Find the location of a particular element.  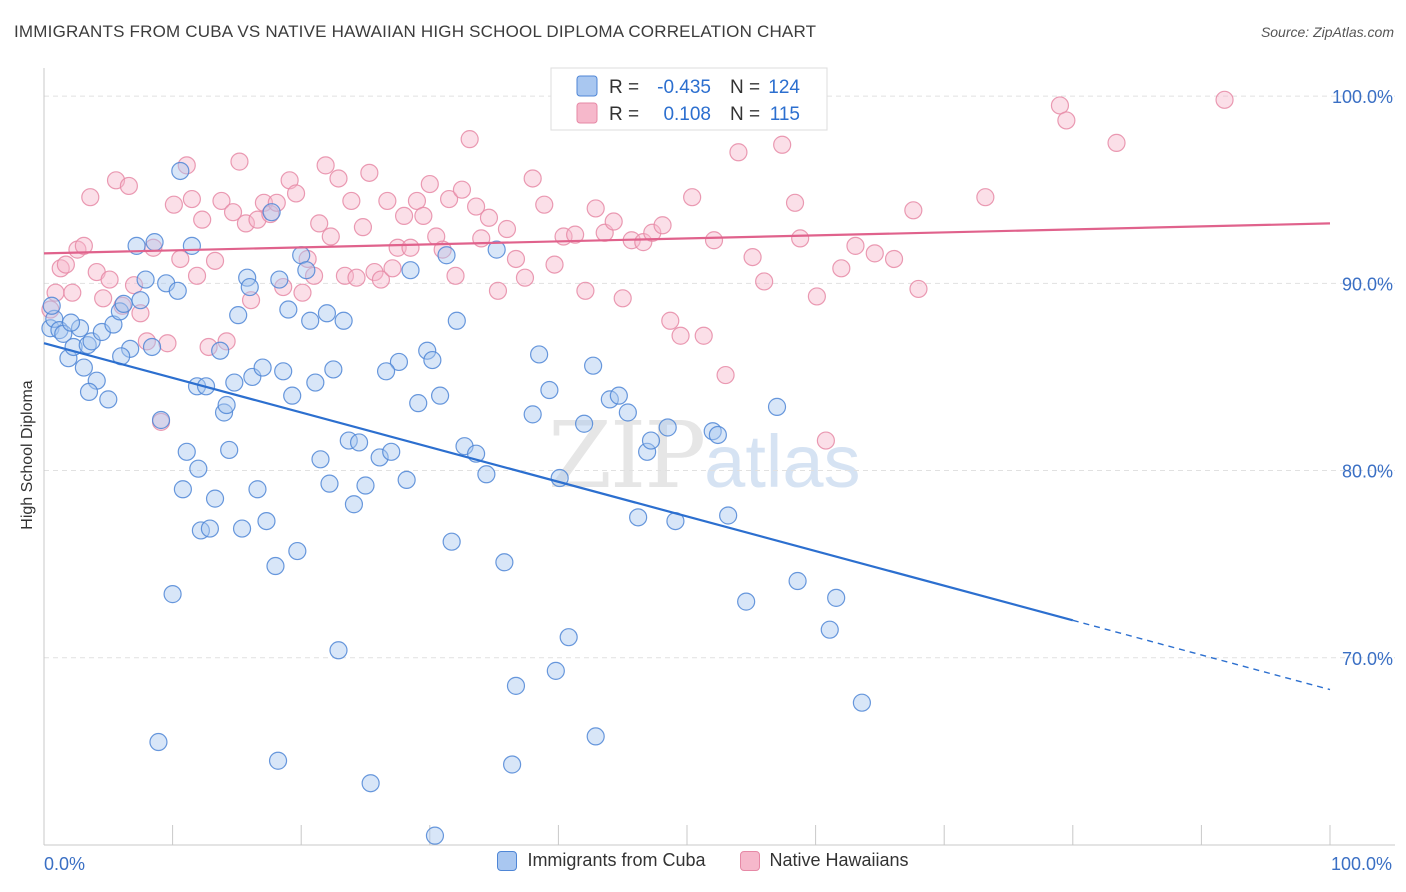

legend-r-label-hawaii: R = is located at coordinates (624, 114).